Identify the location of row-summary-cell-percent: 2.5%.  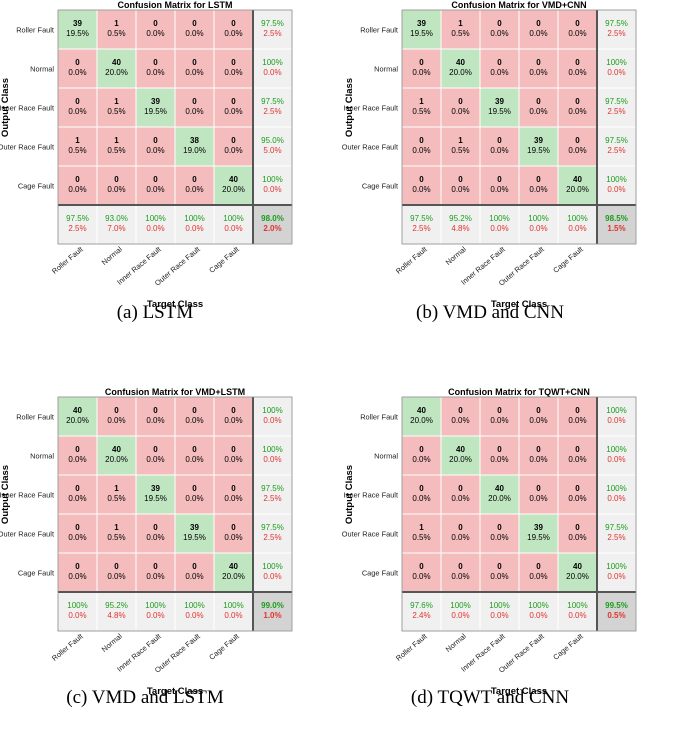
(272, 33).